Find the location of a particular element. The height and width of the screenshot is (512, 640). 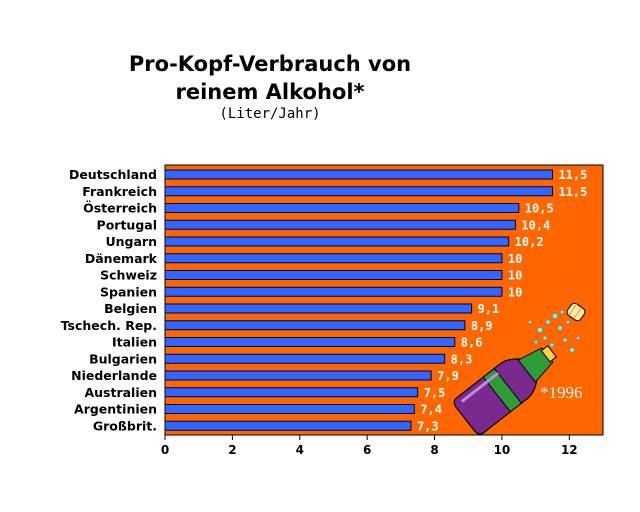

x-tick-label: 12 is located at coordinates (569, 450).